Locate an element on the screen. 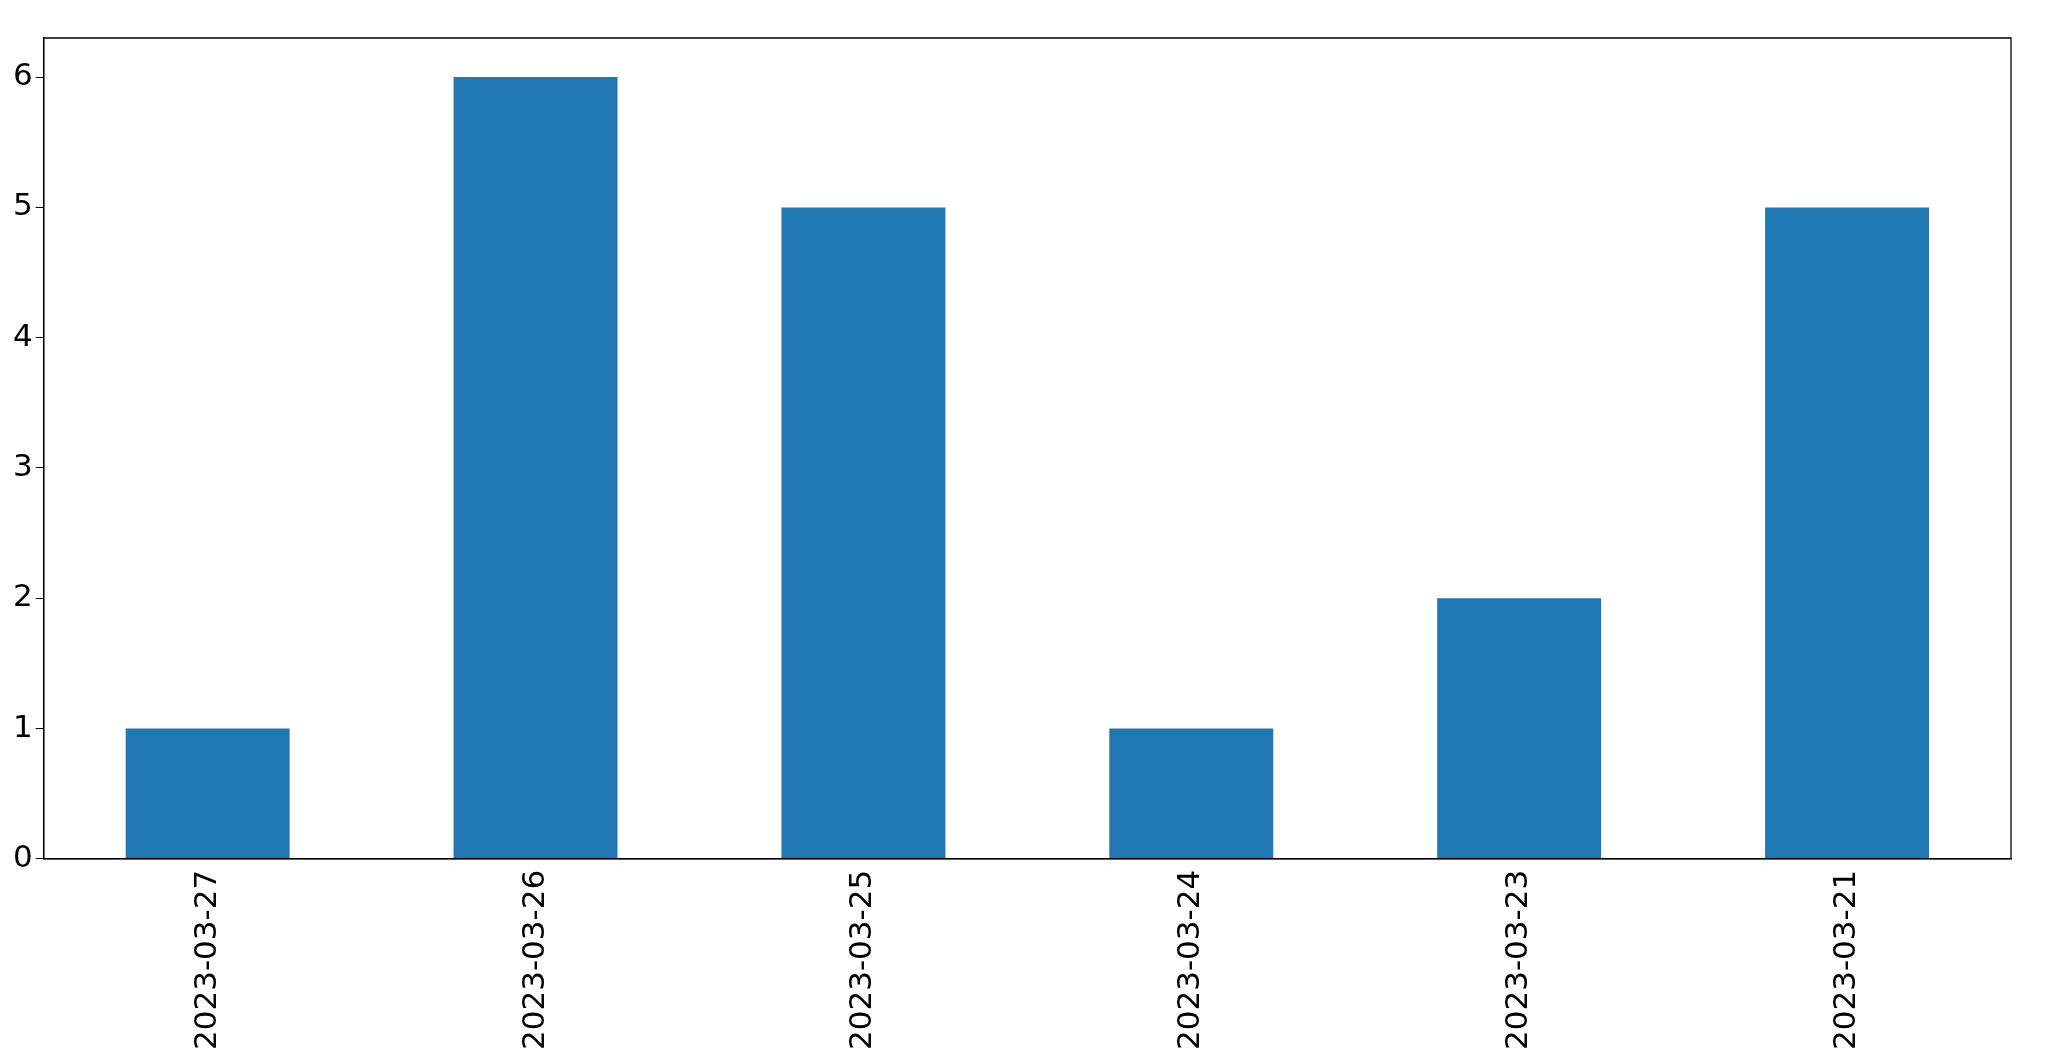  x-tick-label: 2023-03-24 is located at coordinates (1188, 960).